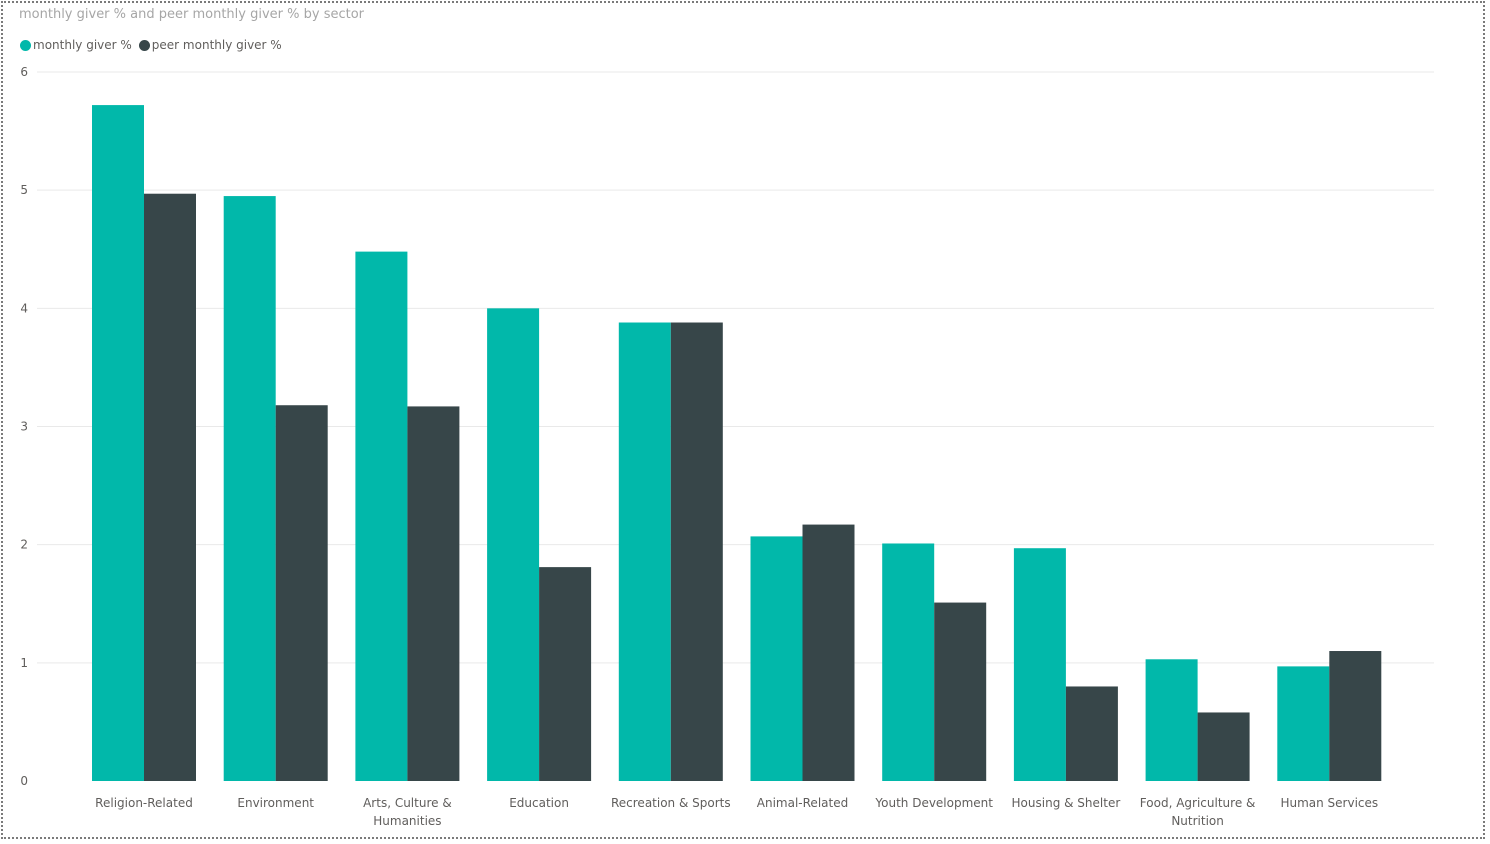 The width and height of the screenshot is (1490, 844). What do you see at coordinates (407, 812) in the screenshot?
I see `x-category-label: Arts, Culture & Humanities` at bounding box center [407, 812].